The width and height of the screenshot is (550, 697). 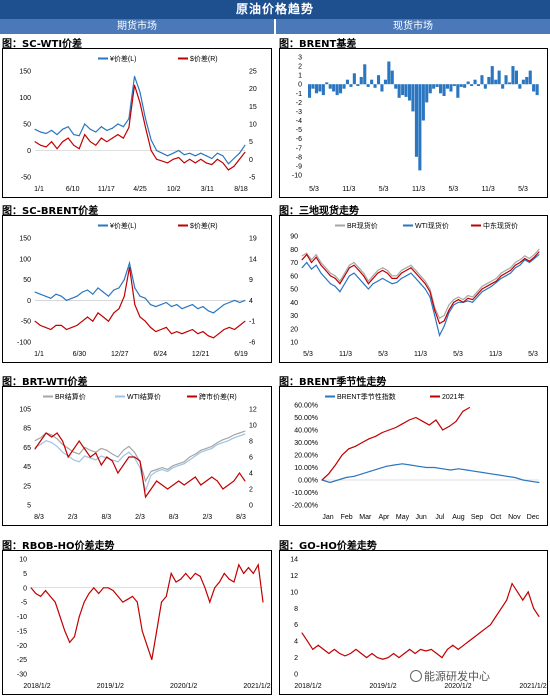 What do you see at coordinates (294, 329) in the screenshot?
I see `y-tick-label: 20` at bounding box center [294, 329].